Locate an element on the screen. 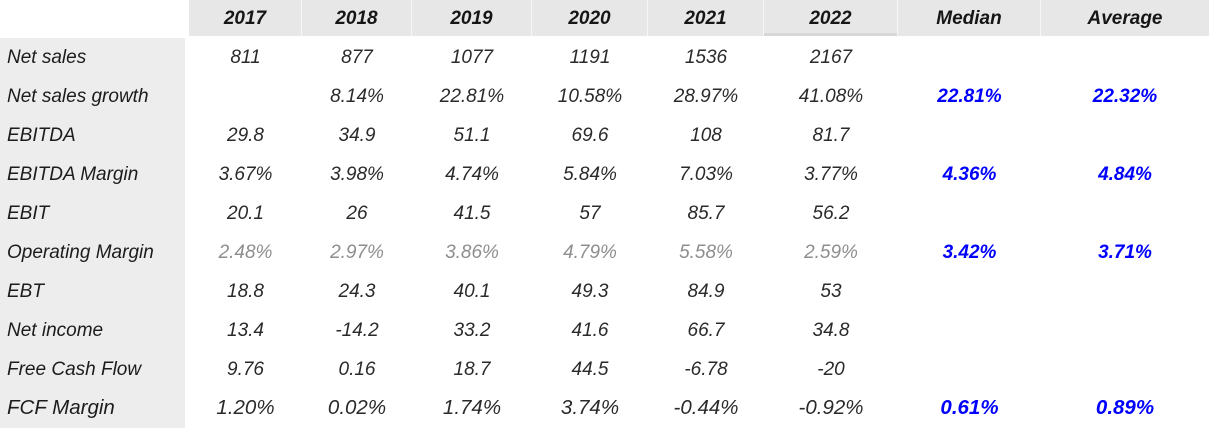 The height and width of the screenshot is (428, 1209). row-label: Free Cash Flow is located at coordinates (94, 369).